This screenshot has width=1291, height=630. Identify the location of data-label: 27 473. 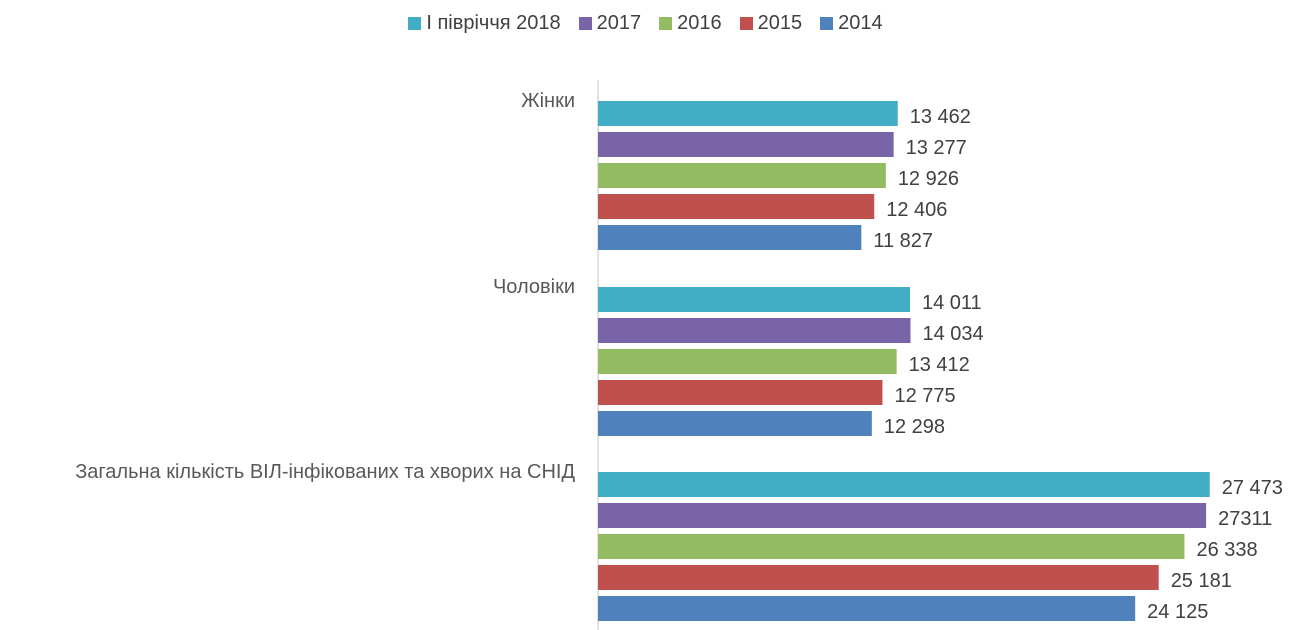
(1252, 488).